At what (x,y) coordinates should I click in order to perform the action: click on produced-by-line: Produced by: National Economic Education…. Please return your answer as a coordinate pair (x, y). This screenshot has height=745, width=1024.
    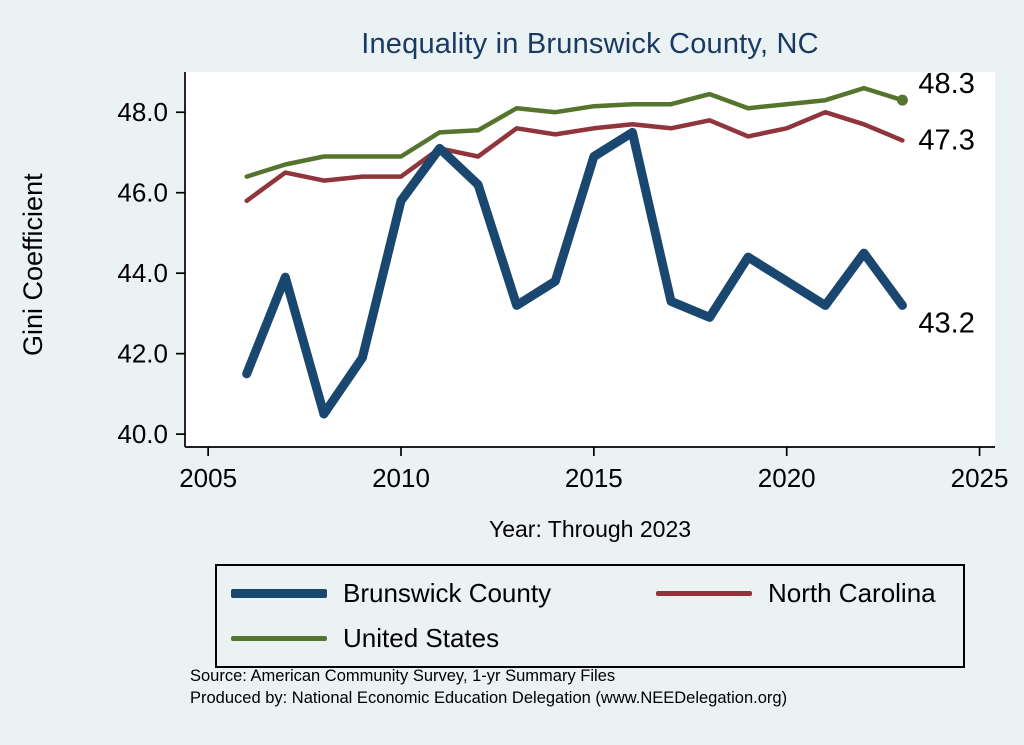
    Looking at the image, I should click on (489, 697).